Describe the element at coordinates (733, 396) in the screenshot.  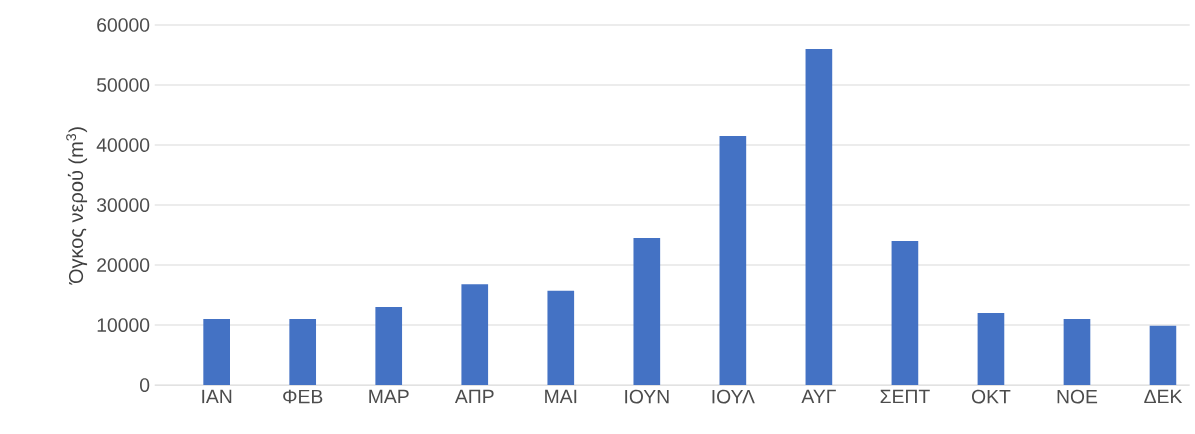
I see `x-tick-label: ΙΟΥΛ` at that location.